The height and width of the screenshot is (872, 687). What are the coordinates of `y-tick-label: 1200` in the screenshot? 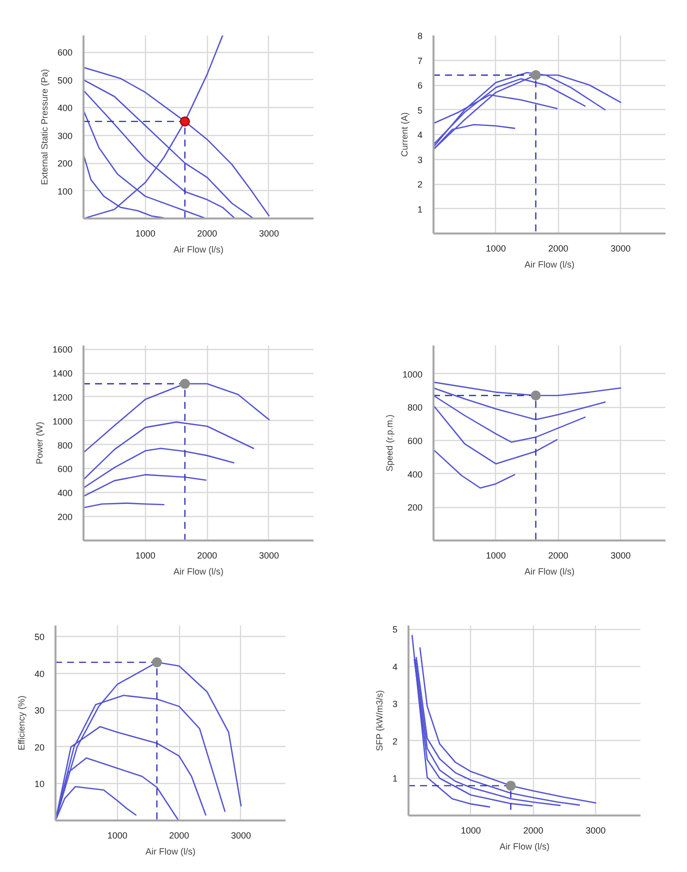 It's located at (62, 397).